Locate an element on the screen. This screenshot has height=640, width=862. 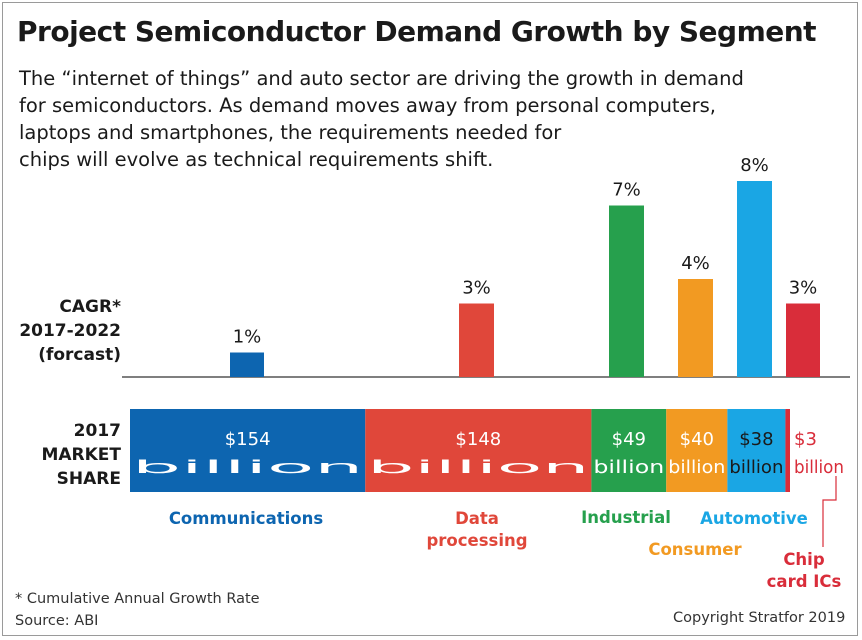
market-share-value-label: $40 is located at coordinates (697, 439).